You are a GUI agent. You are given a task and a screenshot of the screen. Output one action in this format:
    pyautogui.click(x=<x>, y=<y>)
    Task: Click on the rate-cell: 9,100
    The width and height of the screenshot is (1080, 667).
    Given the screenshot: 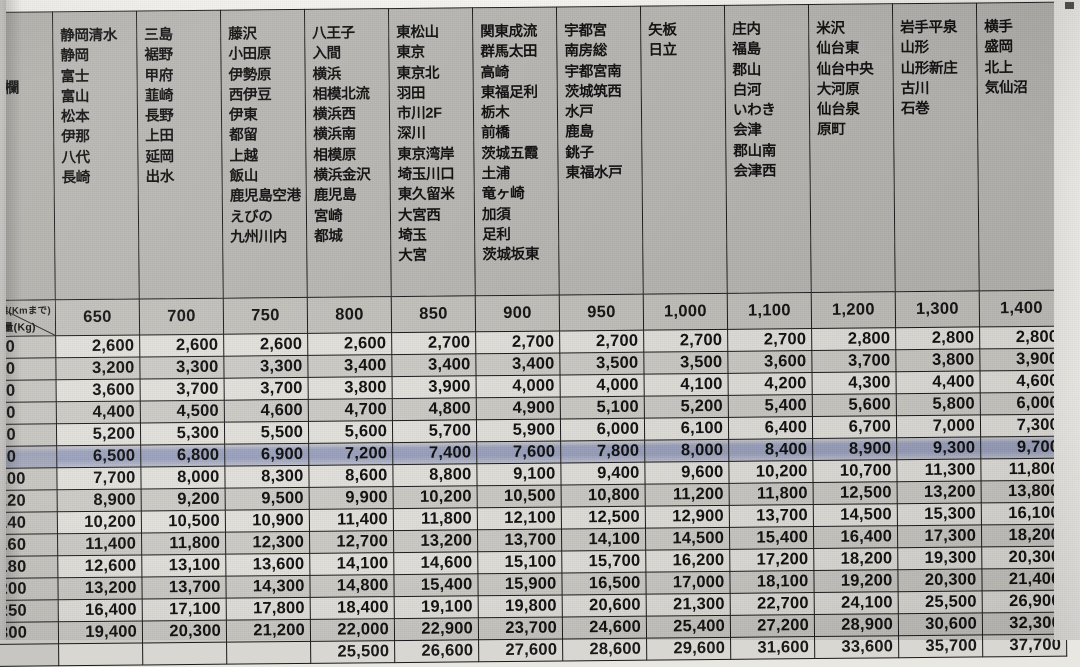 What is the action you would take?
    pyautogui.click(x=519, y=474)
    